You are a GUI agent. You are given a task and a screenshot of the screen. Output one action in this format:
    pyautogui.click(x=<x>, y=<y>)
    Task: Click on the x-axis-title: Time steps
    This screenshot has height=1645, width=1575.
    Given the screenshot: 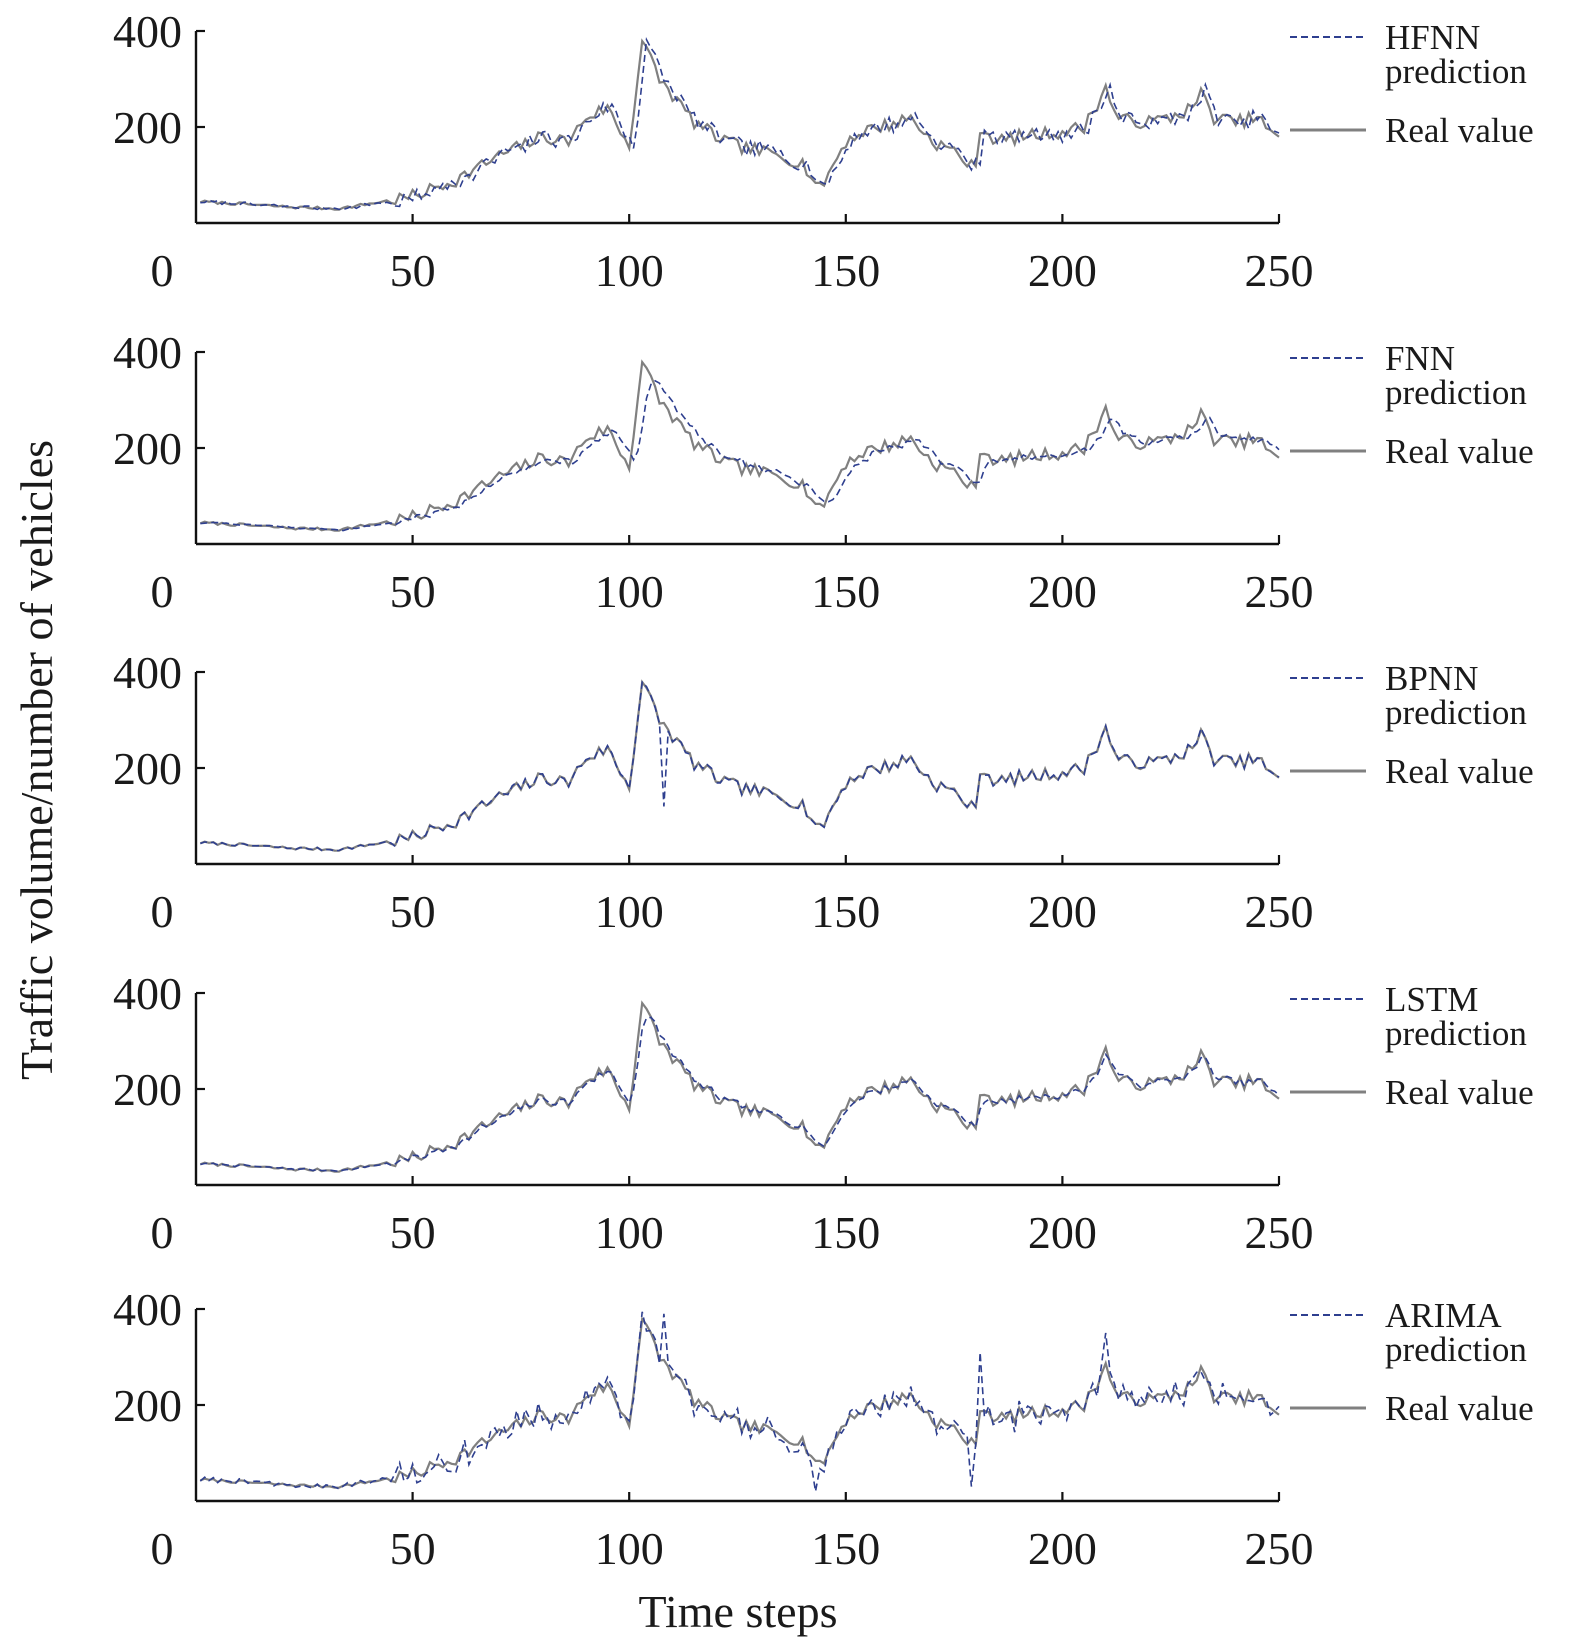 What is the action you would take?
    pyautogui.click(x=738, y=1611)
    